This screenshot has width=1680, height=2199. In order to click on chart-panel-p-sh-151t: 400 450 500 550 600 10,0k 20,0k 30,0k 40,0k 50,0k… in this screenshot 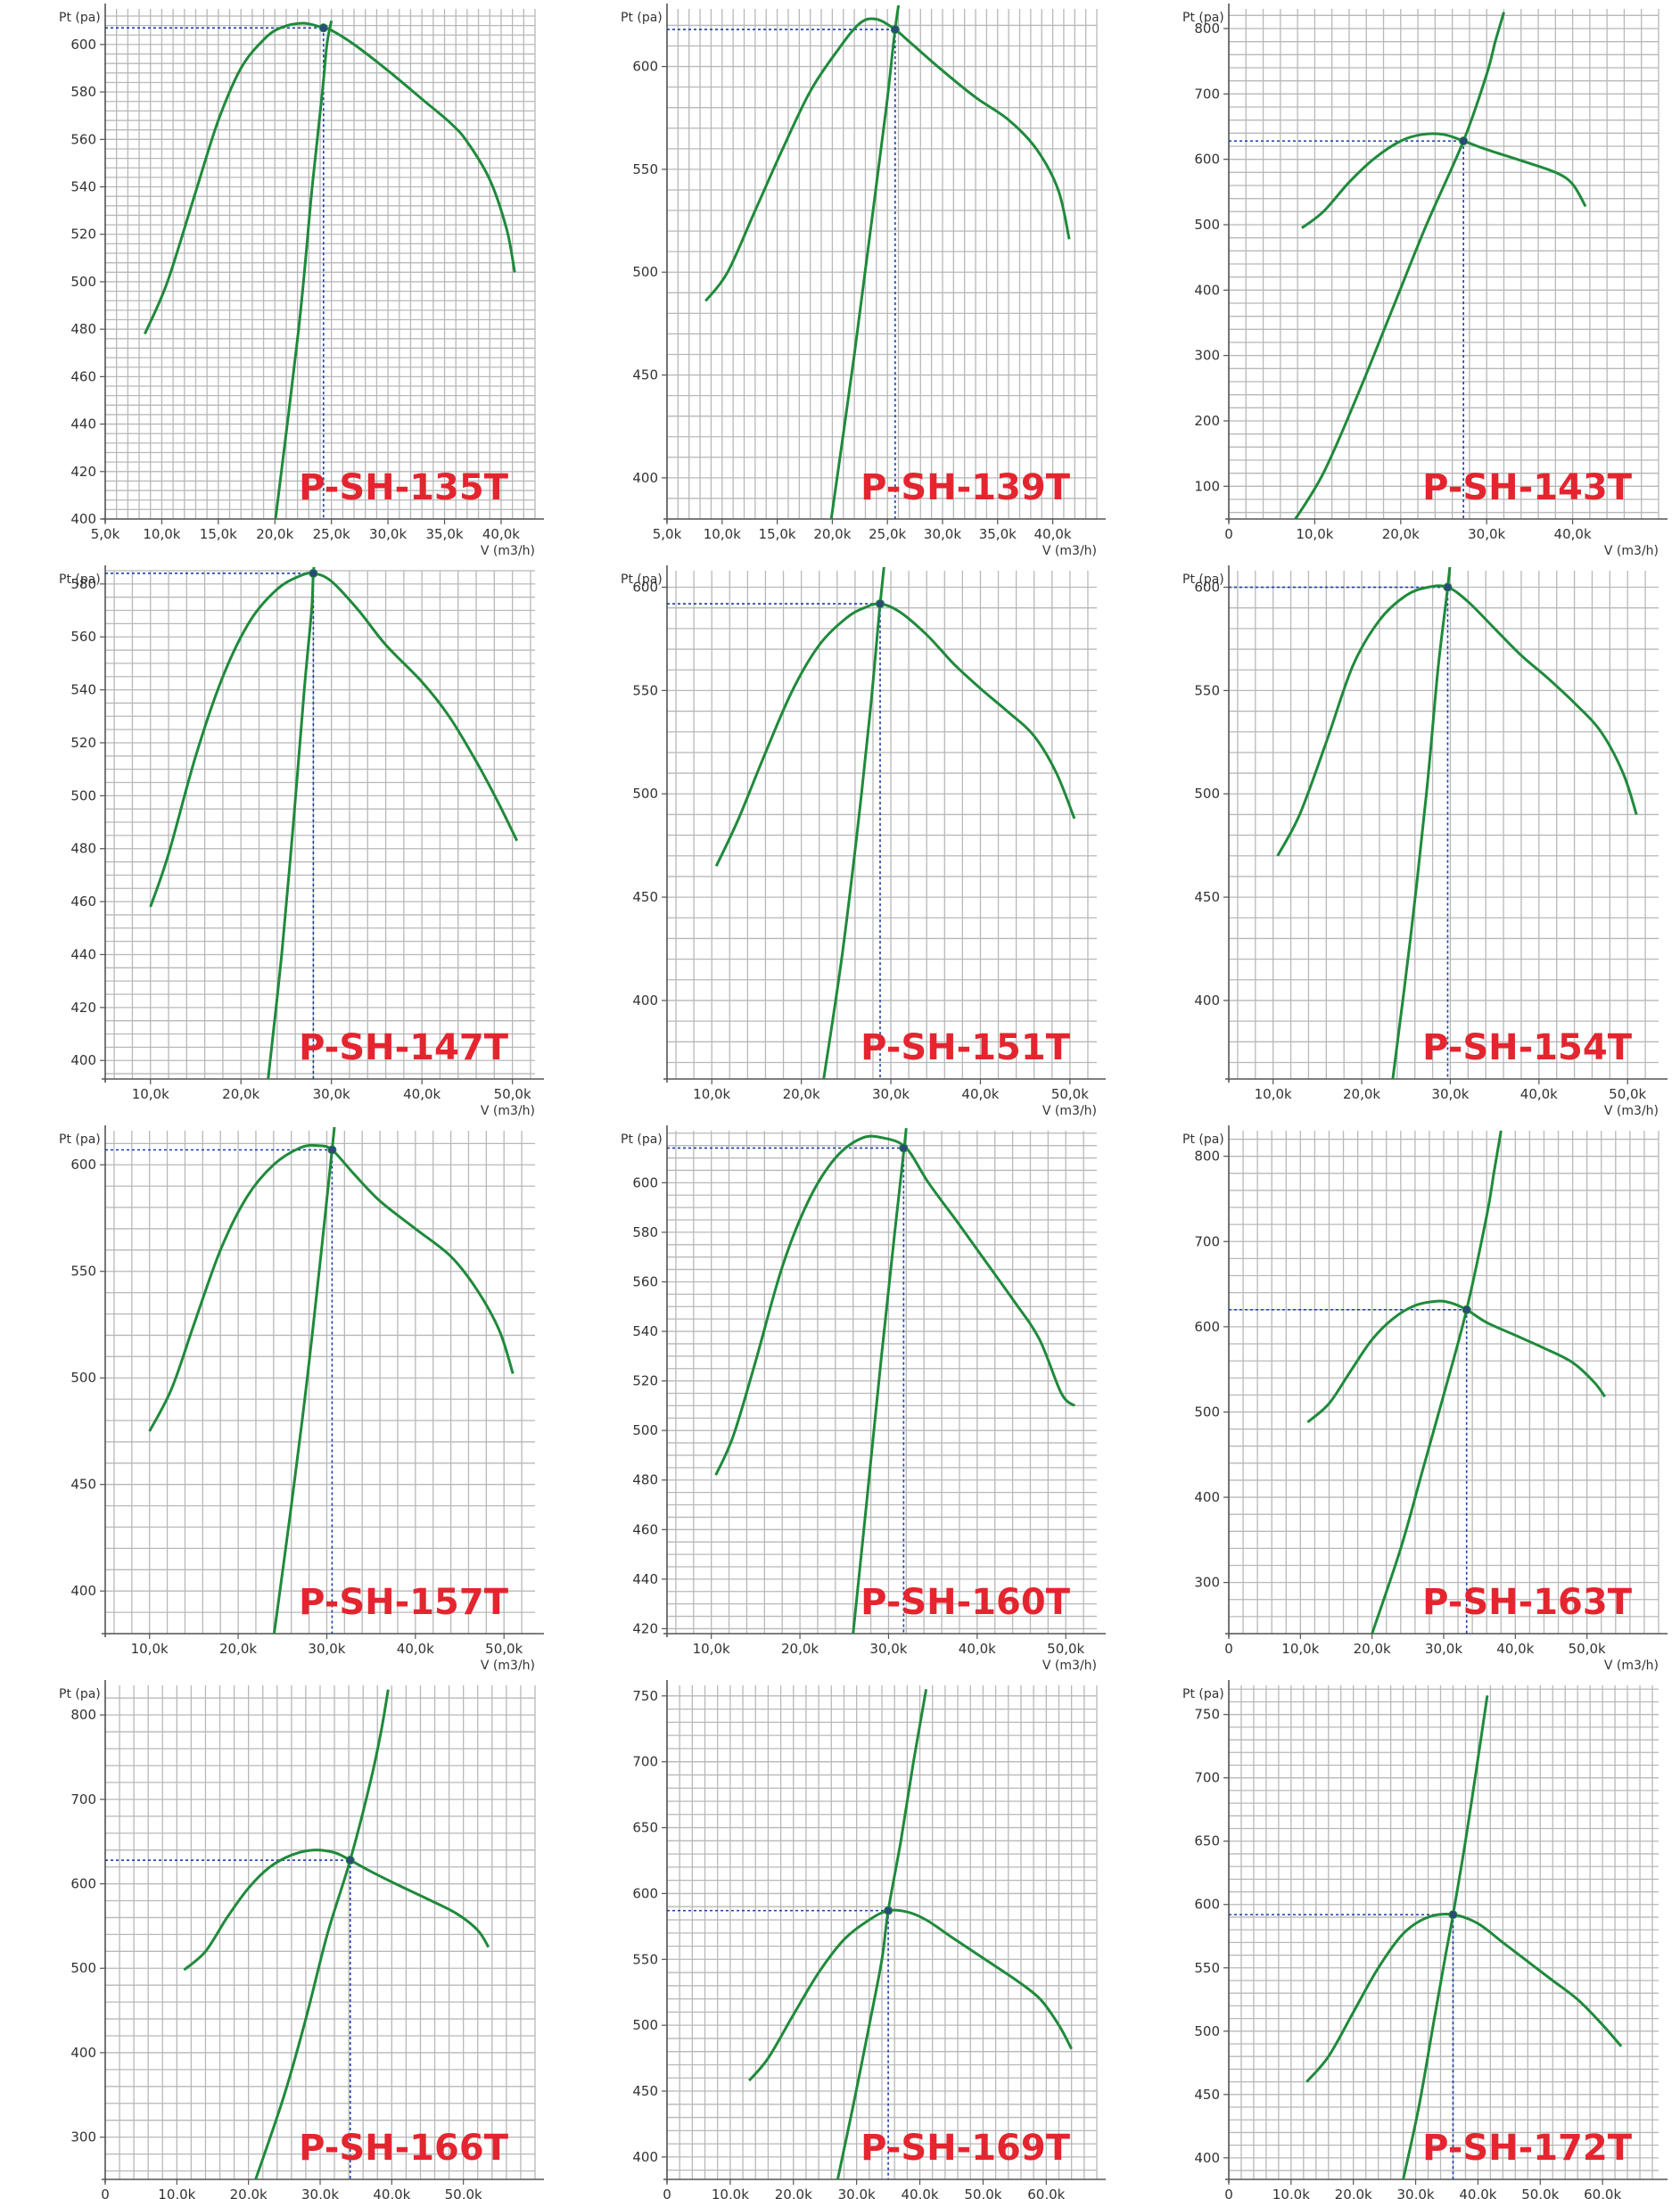, I will do `click(863, 841)`.